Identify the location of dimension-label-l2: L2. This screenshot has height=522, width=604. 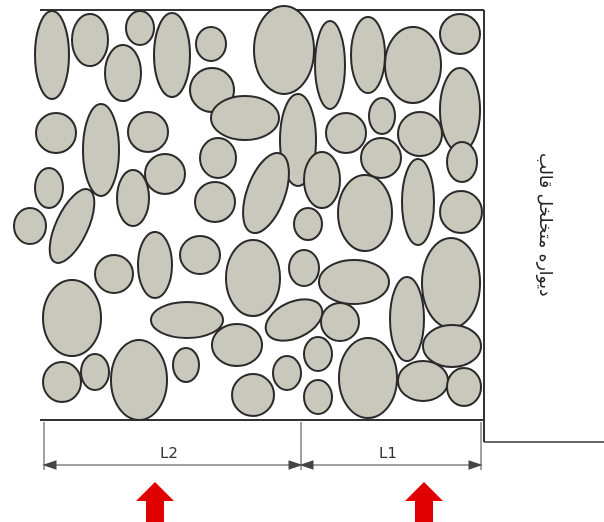
(169, 453).